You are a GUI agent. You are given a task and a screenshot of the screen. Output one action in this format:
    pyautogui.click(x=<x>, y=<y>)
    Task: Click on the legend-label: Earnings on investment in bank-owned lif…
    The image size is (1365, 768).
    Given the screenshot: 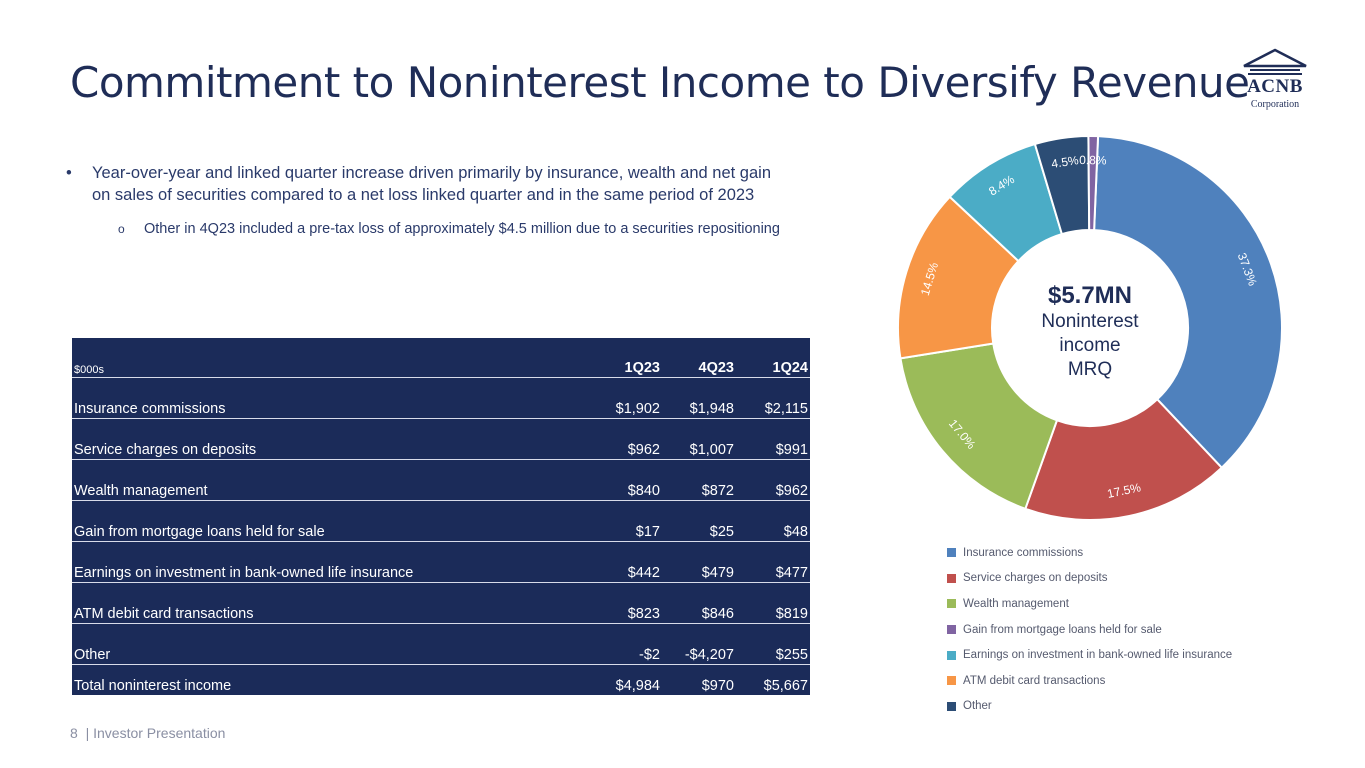 What is the action you would take?
    pyautogui.click(x=1098, y=655)
    